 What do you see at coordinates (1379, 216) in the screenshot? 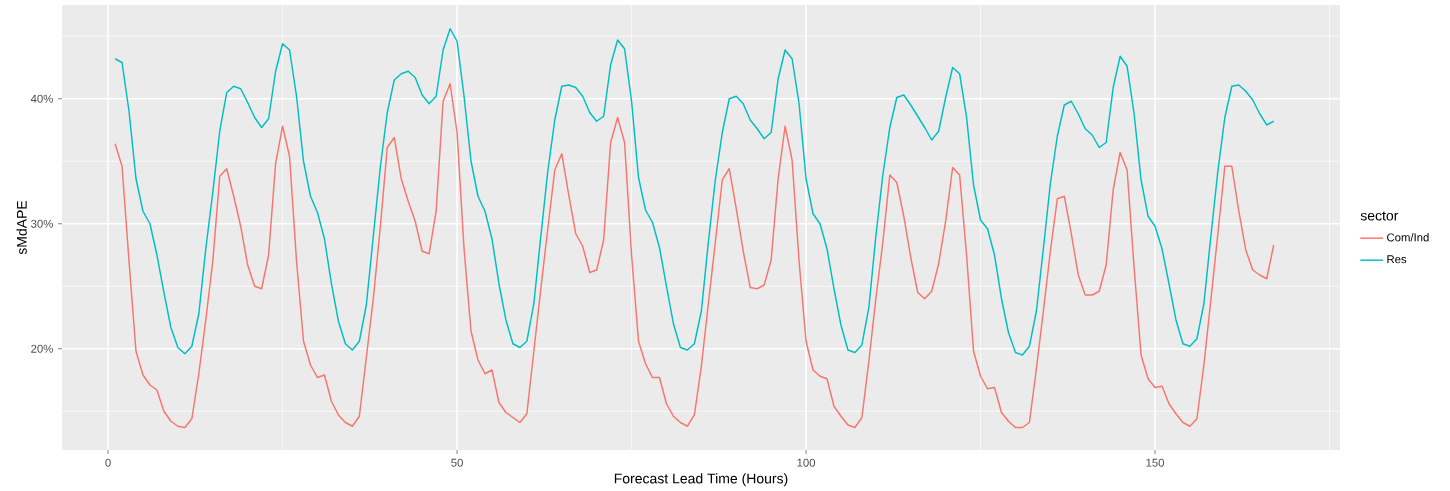
I see `legend-title: sector` at bounding box center [1379, 216].